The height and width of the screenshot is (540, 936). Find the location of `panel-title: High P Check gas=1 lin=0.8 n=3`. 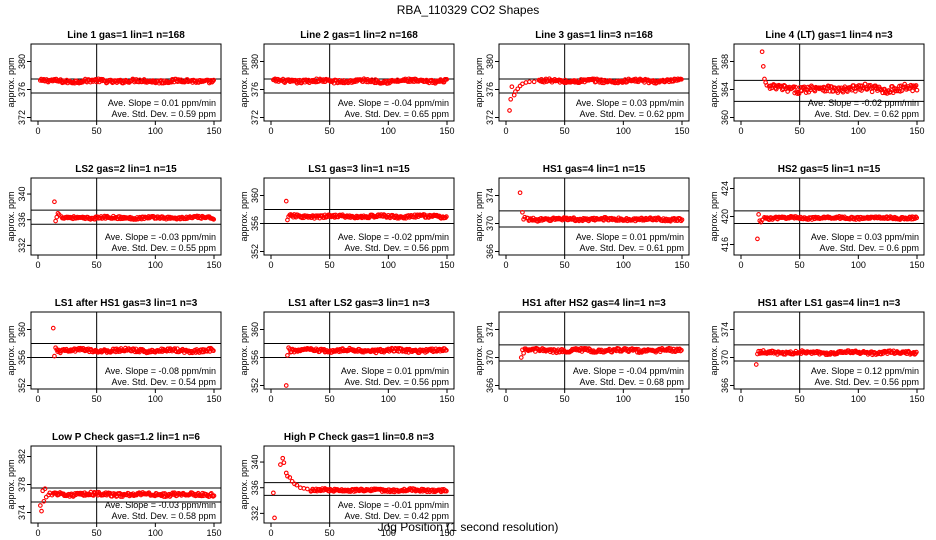

panel-title: High P Check gas=1 lin=0.8 n=3 is located at coordinates (359, 437).